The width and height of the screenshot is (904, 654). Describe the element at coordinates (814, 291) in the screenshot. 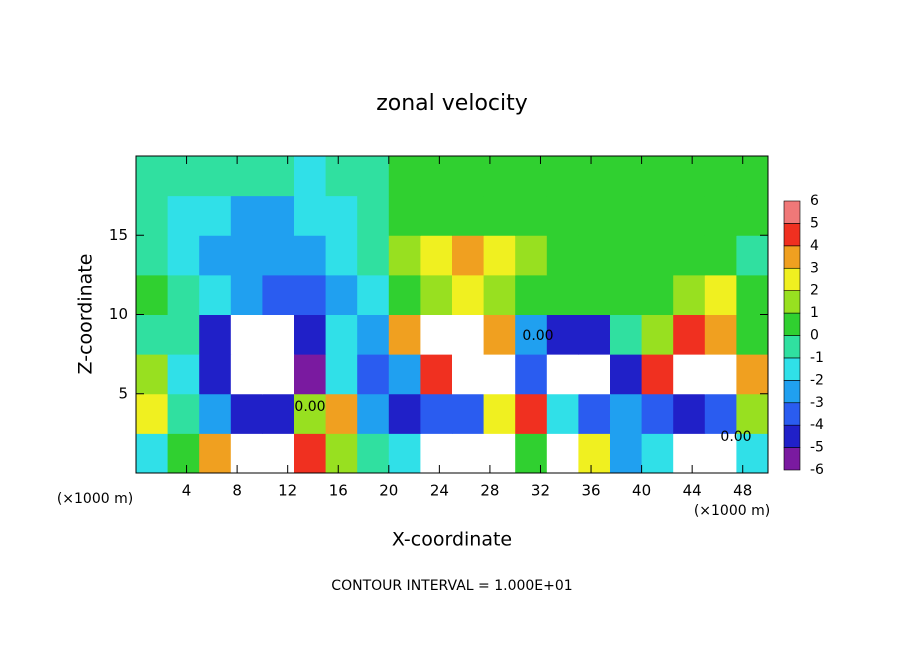

I see `colorbar-label: 2` at that location.